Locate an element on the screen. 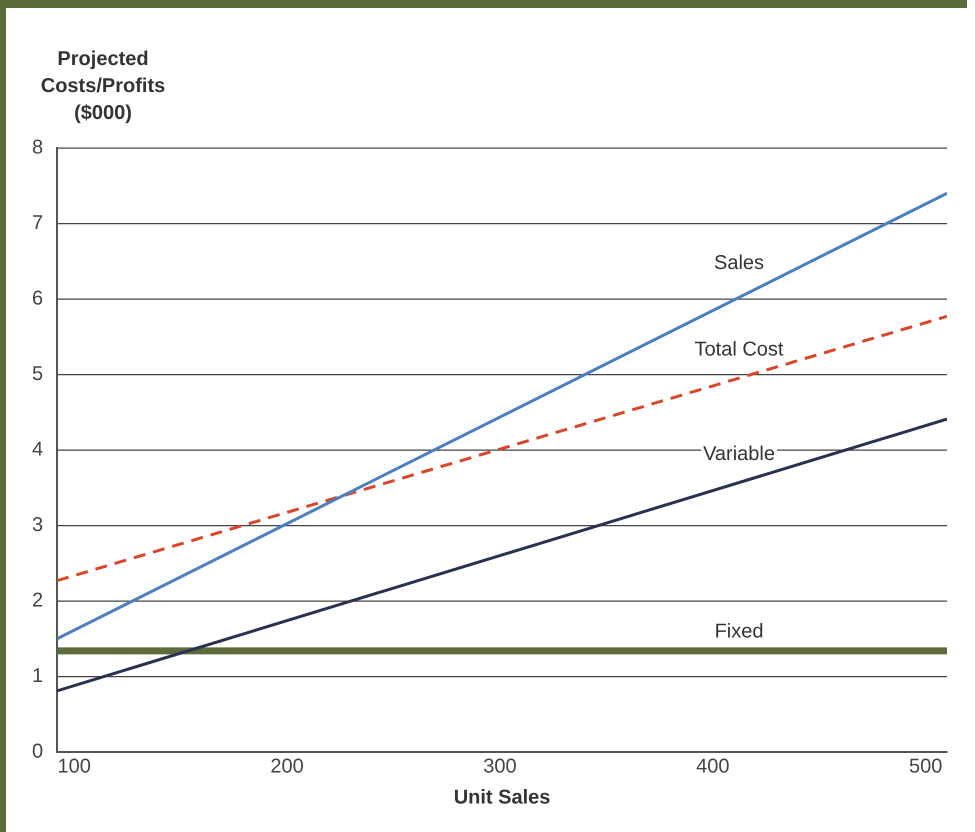 Image resolution: width=975 pixels, height=832 pixels. y-tick-label: 5 is located at coordinates (38, 374).